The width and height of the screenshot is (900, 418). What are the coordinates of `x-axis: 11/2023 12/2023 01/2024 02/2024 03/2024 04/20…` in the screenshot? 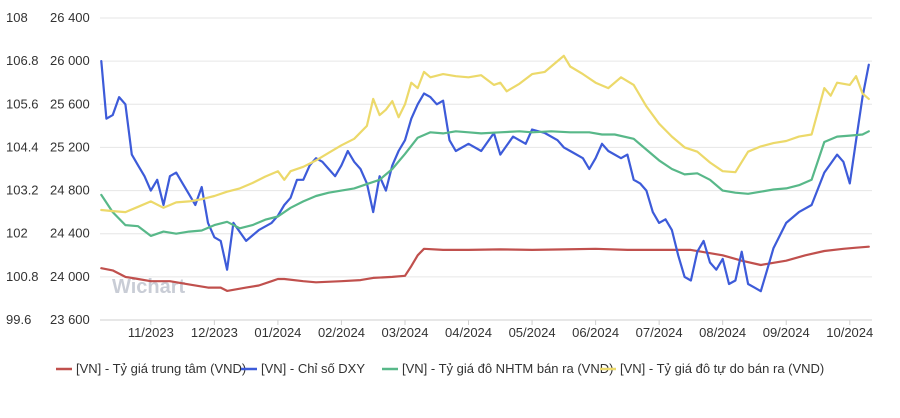 It's located at (500, 330).